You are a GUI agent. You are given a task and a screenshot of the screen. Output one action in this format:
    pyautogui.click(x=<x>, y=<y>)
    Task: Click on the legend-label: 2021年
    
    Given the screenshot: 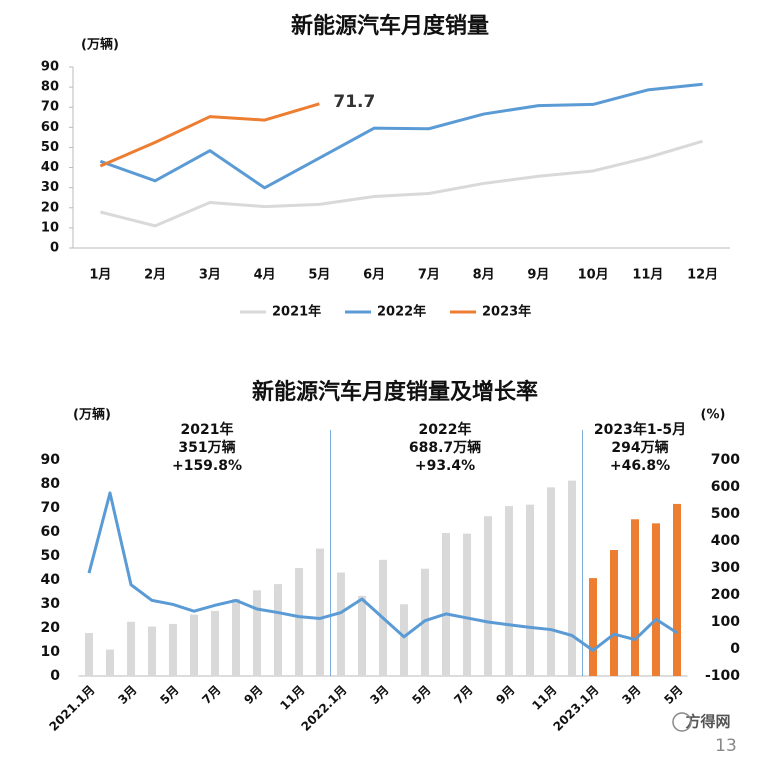 What is the action you would take?
    pyautogui.click(x=296, y=312)
    